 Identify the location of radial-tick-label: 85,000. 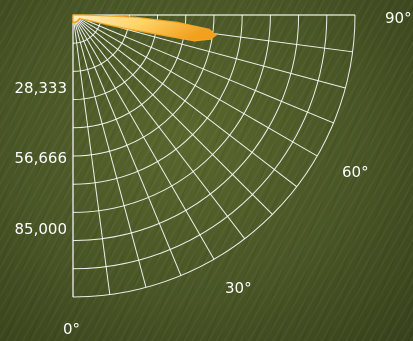
(41, 229).